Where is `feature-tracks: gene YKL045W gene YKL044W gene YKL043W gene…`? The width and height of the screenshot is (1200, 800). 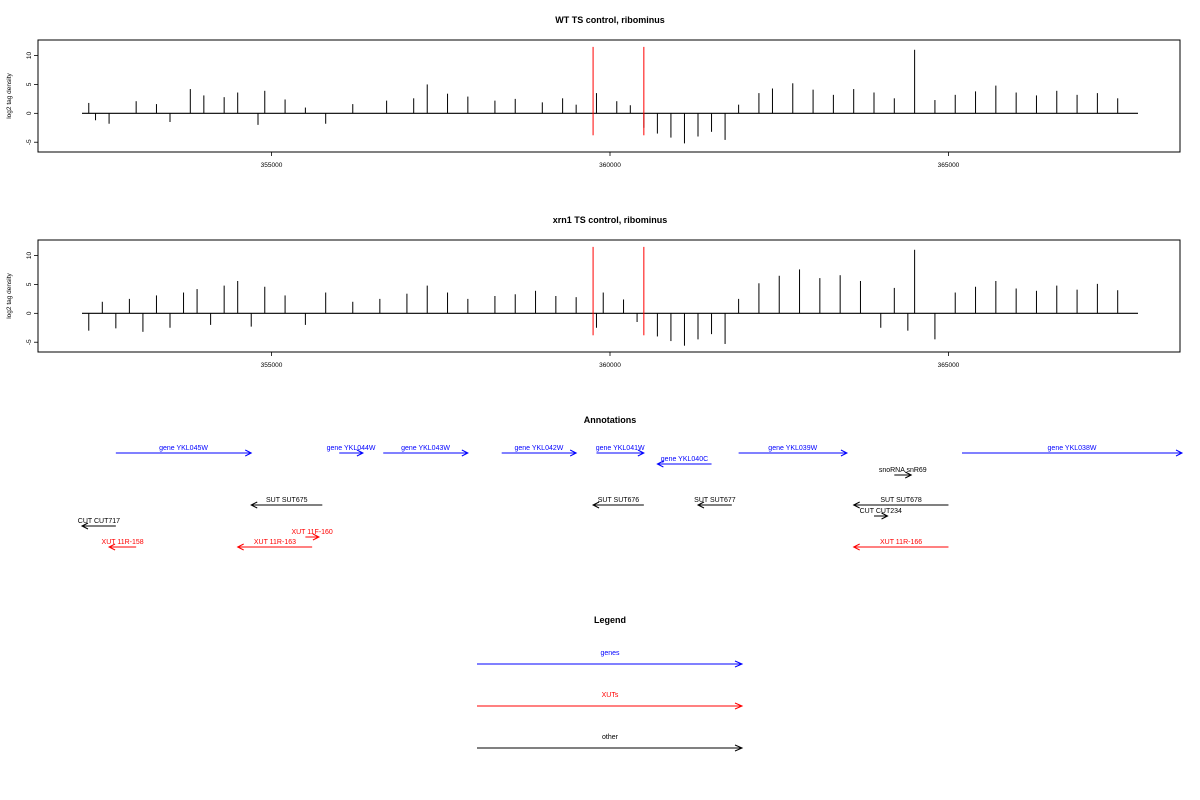
feature-tracks: gene YKL045W gene YKL044W gene YKL043W gene… is located at coordinates (631, 498).